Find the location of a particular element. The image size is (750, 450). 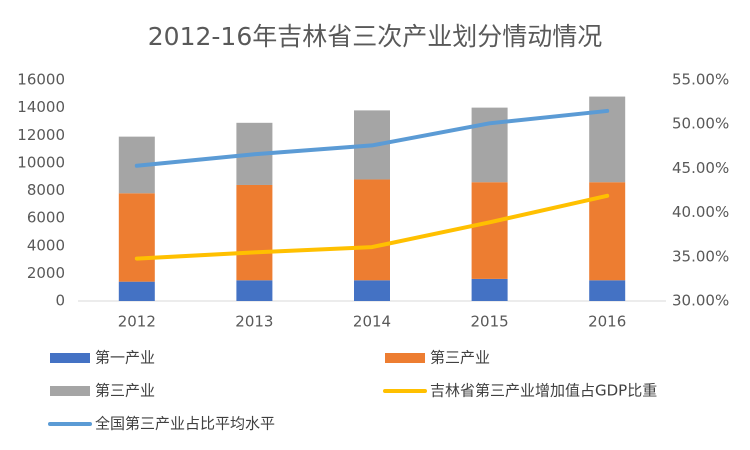

y-tick-label: 4000 is located at coordinates (46, 245).